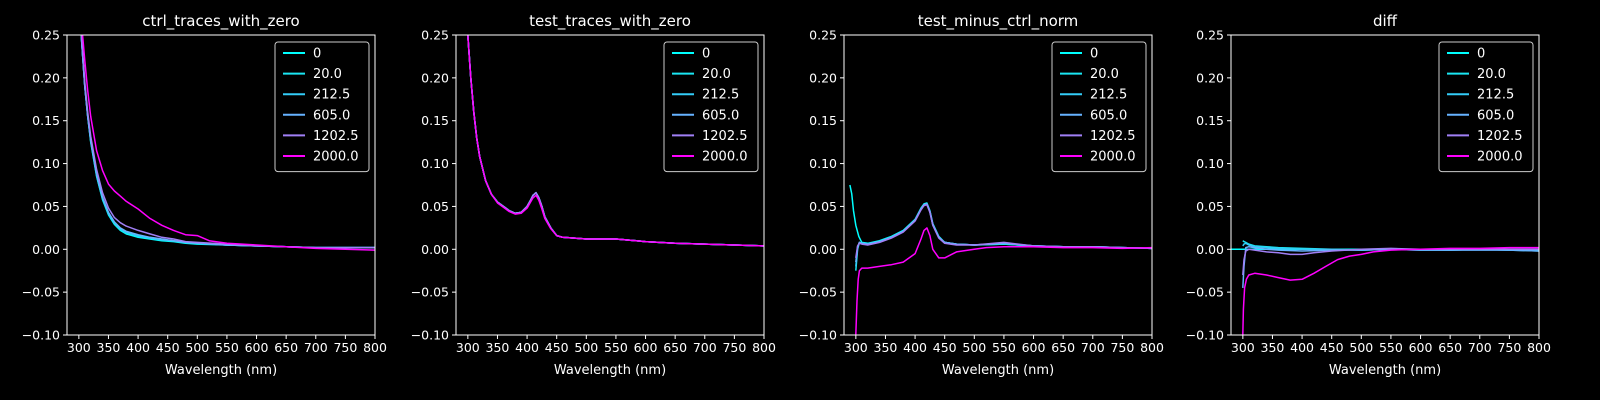  What do you see at coordinates (886, 347) in the screenshot?
I see `x-tick-label: 350` at bounding box center [886, 347].